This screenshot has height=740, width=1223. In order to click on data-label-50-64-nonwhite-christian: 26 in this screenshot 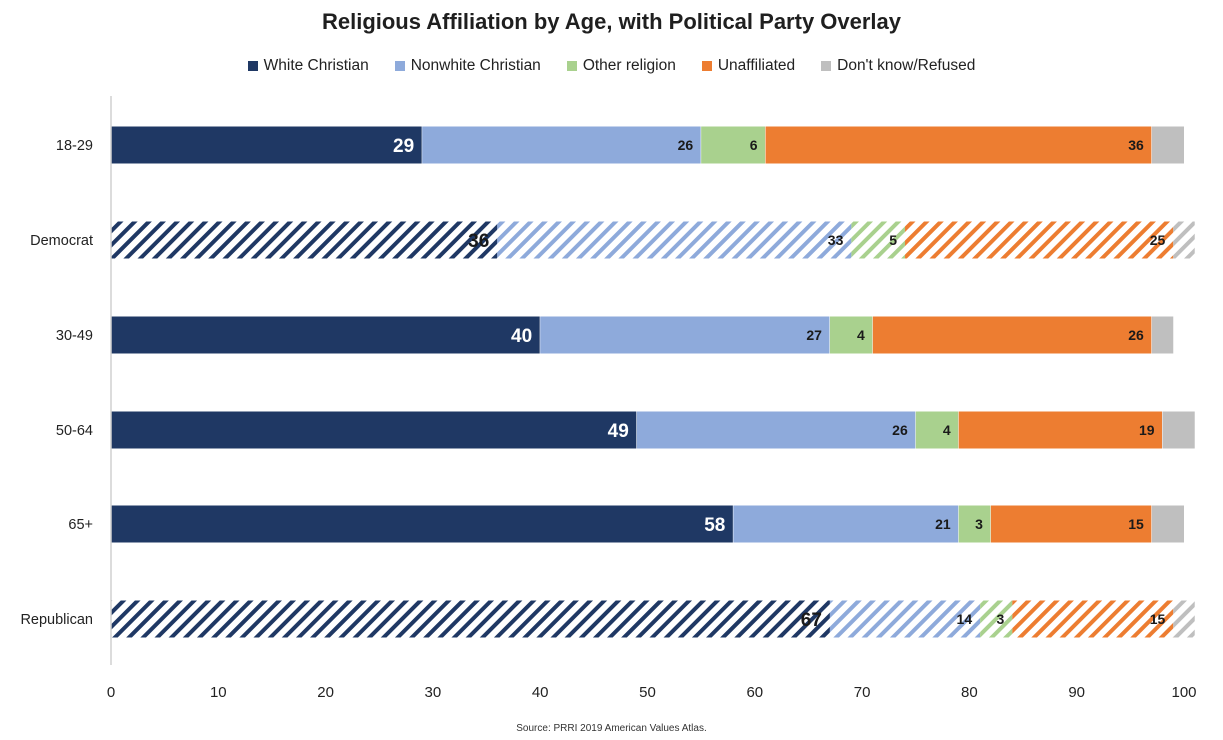, I will do `click(900, 430)`.